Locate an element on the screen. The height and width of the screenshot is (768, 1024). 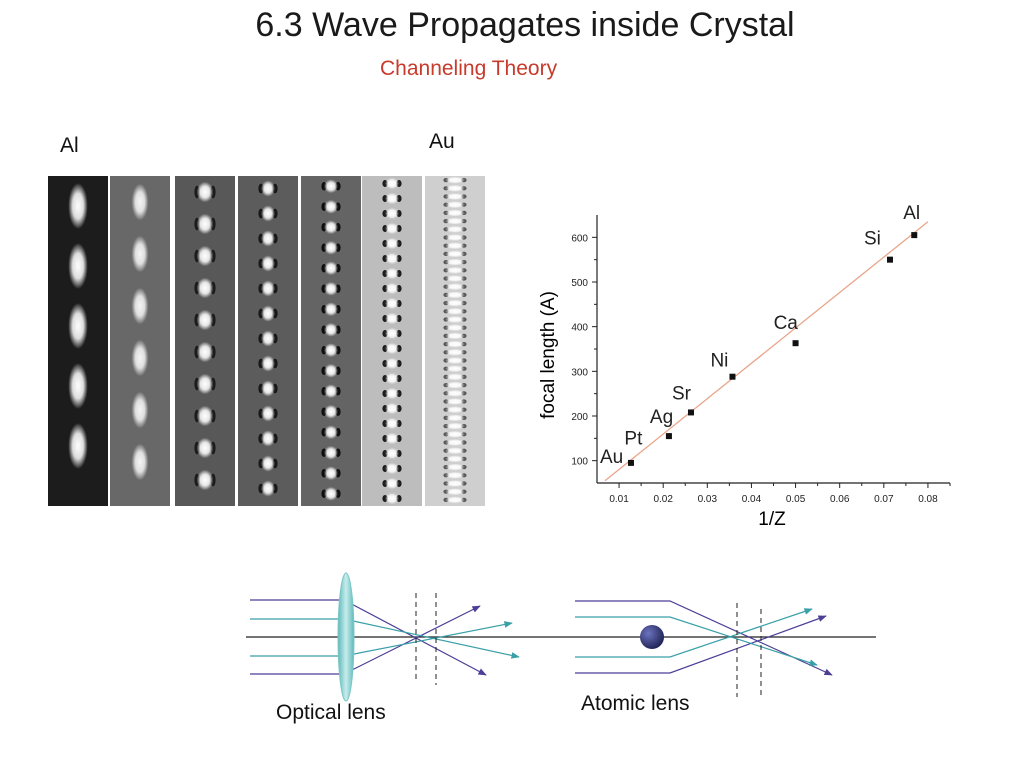
atomic-lens-caption: Atomic lens is located at coordinates (635, 703).